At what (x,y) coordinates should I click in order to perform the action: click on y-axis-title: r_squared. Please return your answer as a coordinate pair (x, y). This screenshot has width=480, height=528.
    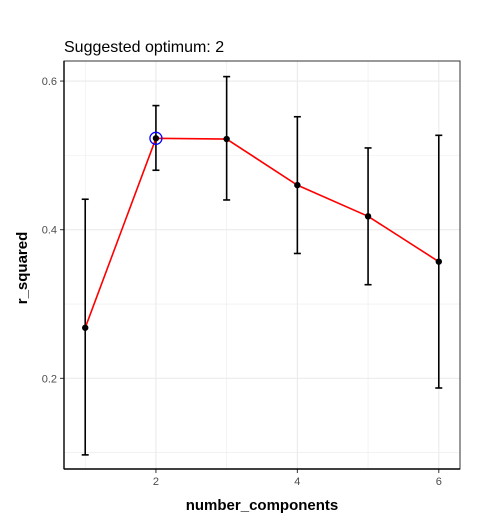
    Looking at the image, I should click on (22, 268).